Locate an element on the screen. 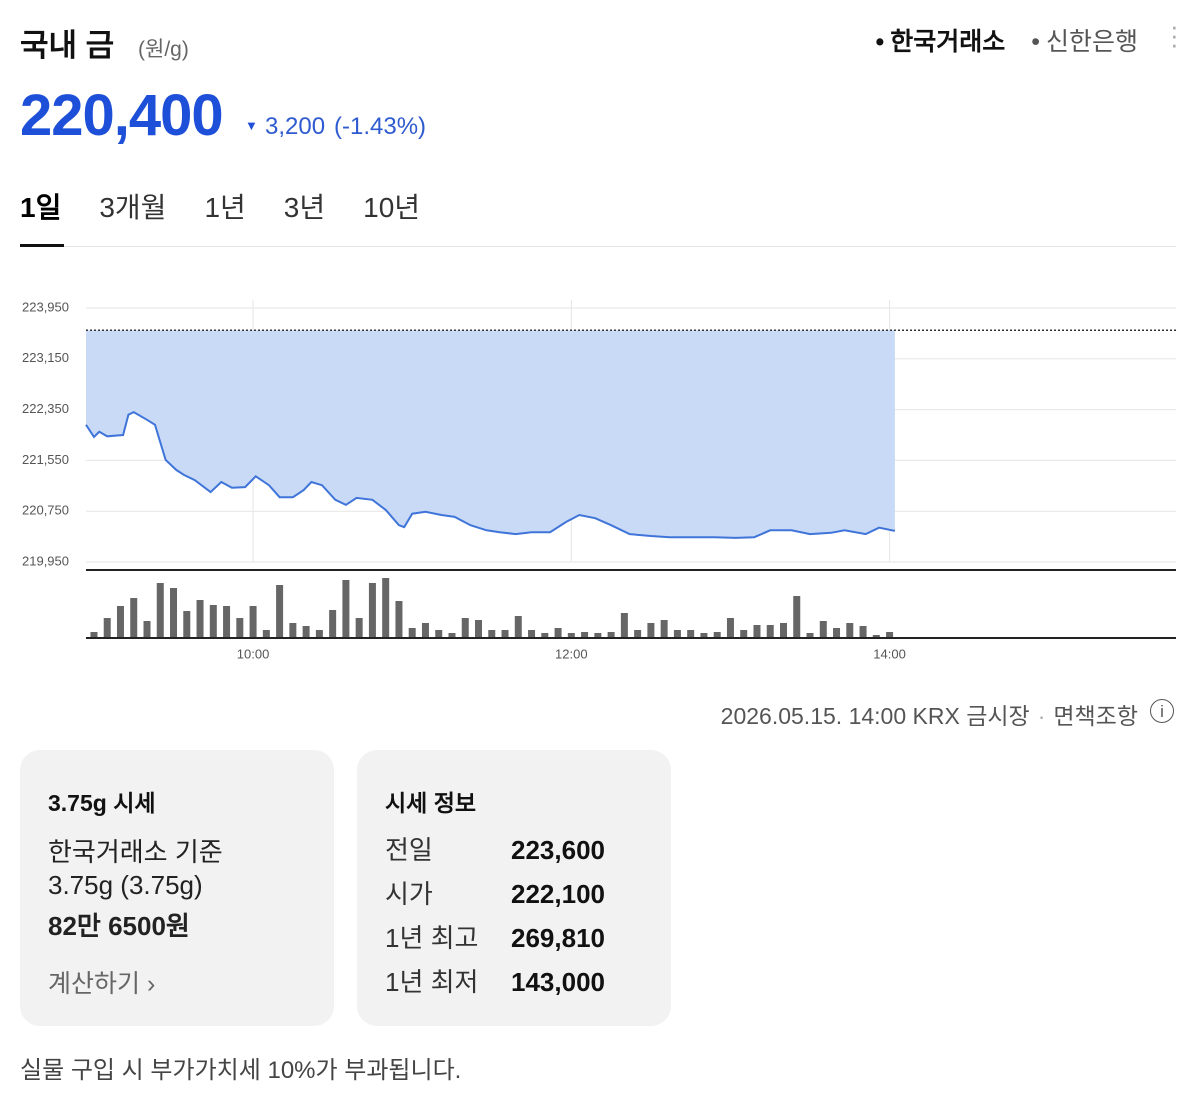 The width and height of the screenshot is (1200, 1108). period-tab: 3년 is located at coordinates (304, 207).